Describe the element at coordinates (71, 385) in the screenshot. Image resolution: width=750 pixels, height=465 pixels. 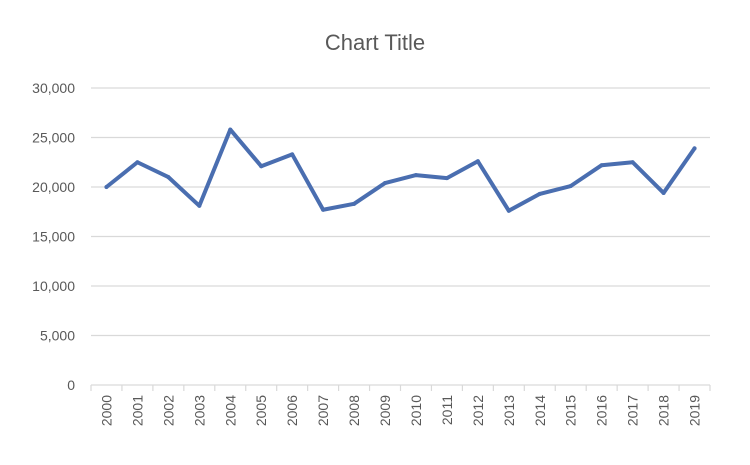
I see `y-tick-label: 0` at that location.